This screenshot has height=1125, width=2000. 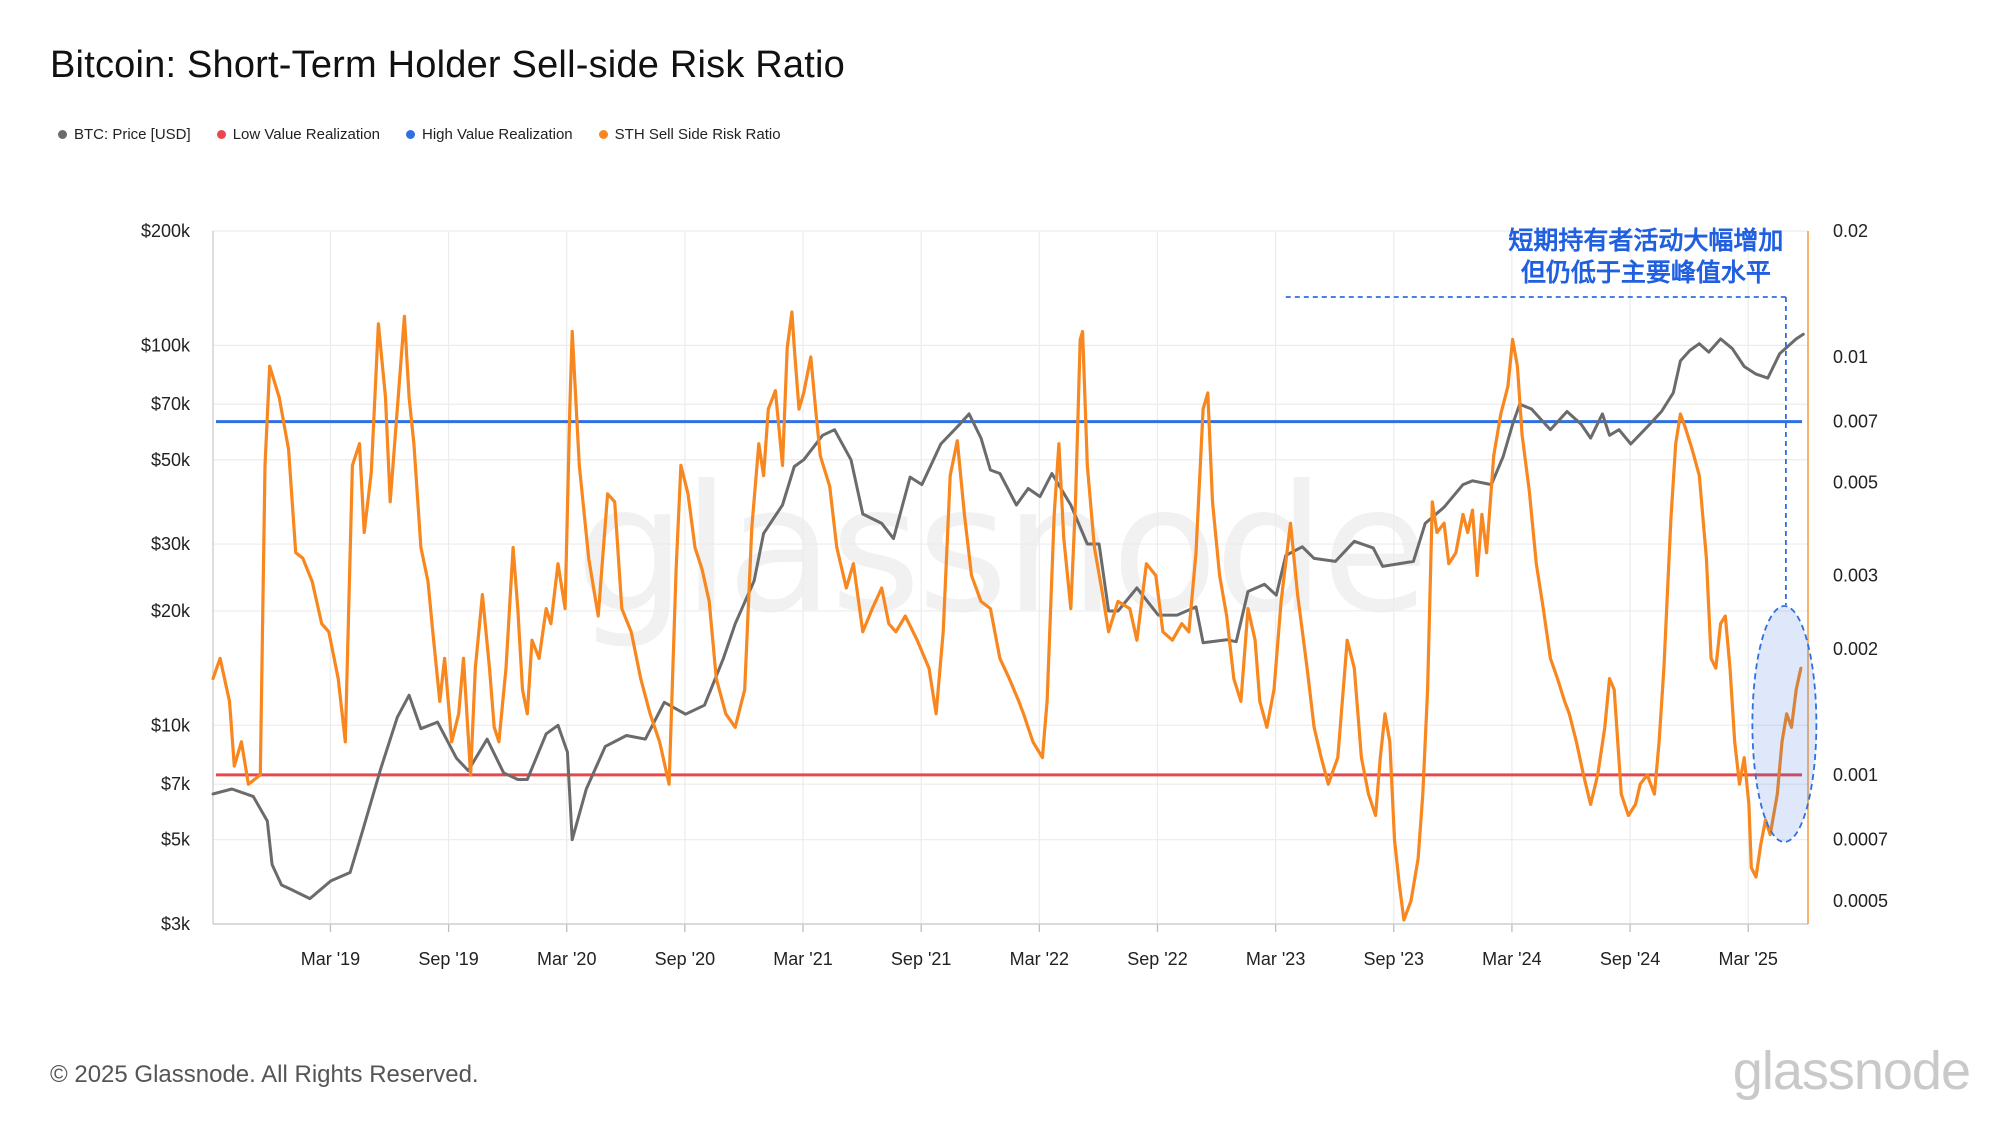 I want to click on x-axis-tick-label: Sep '22, so click(x=1157, y=959).